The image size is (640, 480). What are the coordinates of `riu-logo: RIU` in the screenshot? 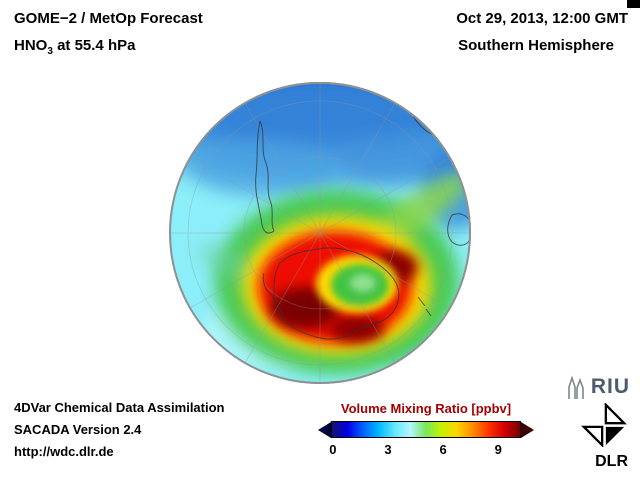 It's located at (598, 387).